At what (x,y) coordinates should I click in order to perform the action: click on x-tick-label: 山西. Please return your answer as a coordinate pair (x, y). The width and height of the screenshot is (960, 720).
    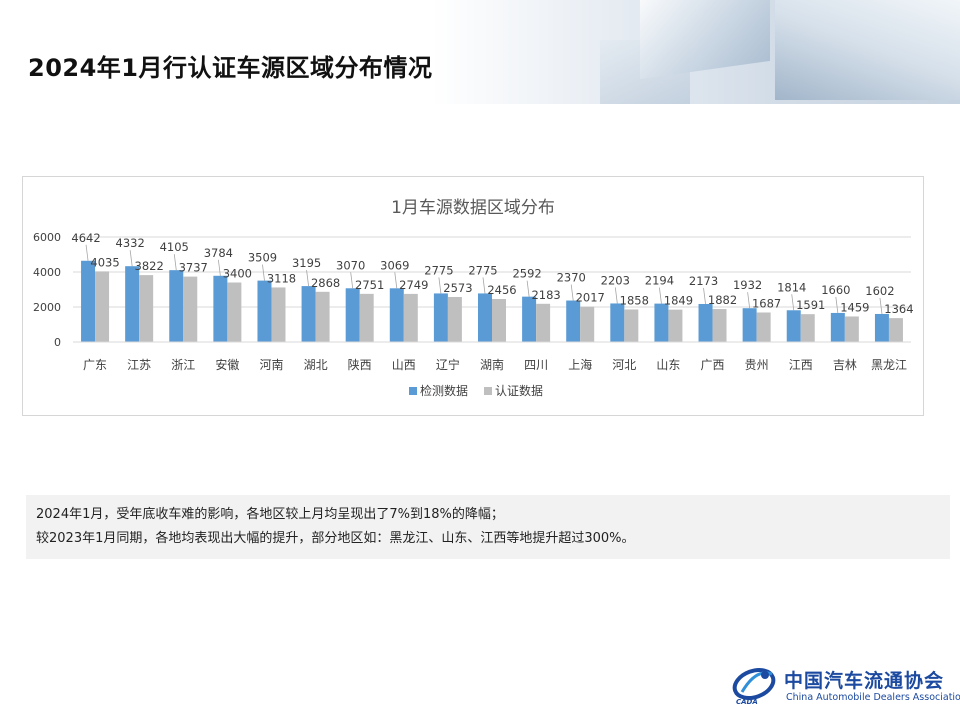
    Looking at the image, I should click on (404, 365).